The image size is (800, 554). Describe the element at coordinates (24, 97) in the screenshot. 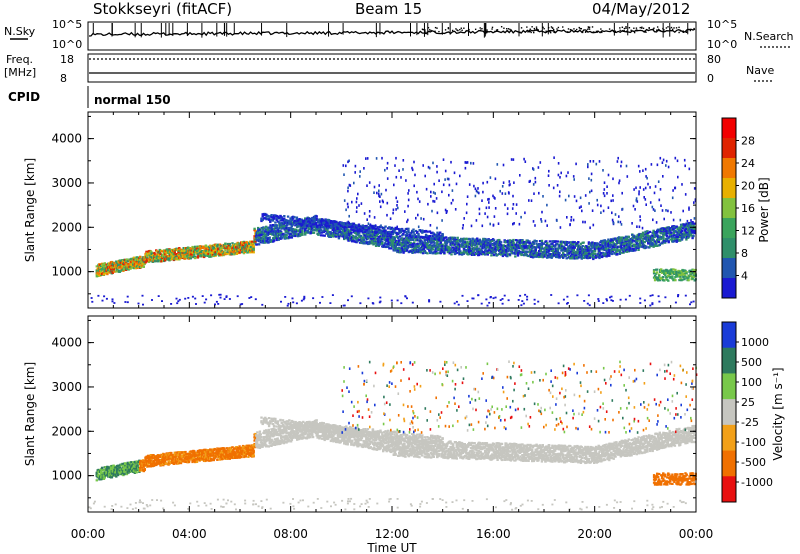

I see `cpid-label: CPID` at that location.